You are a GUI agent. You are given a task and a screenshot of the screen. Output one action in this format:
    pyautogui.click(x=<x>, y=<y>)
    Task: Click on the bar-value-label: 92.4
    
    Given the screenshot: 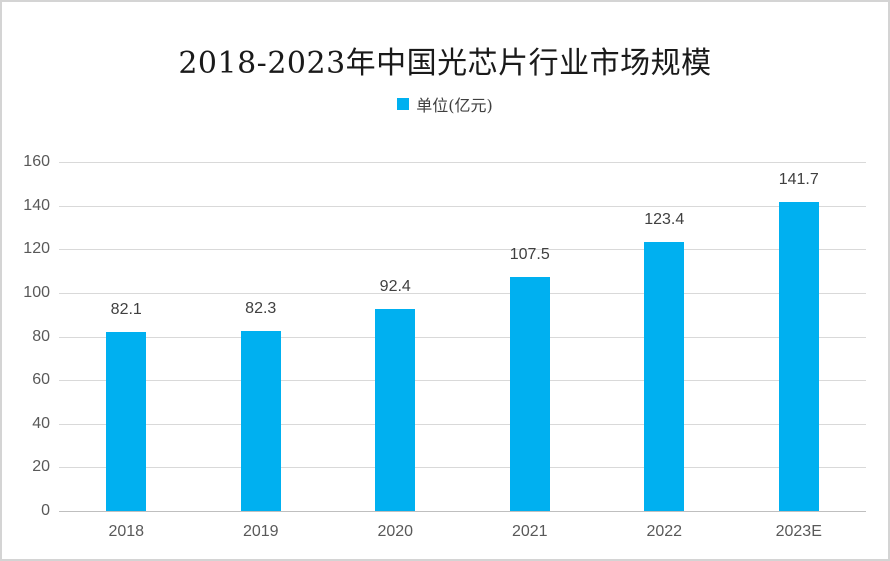 What is the action you would take?
    pyautogui.click(x=395, y=287)
    